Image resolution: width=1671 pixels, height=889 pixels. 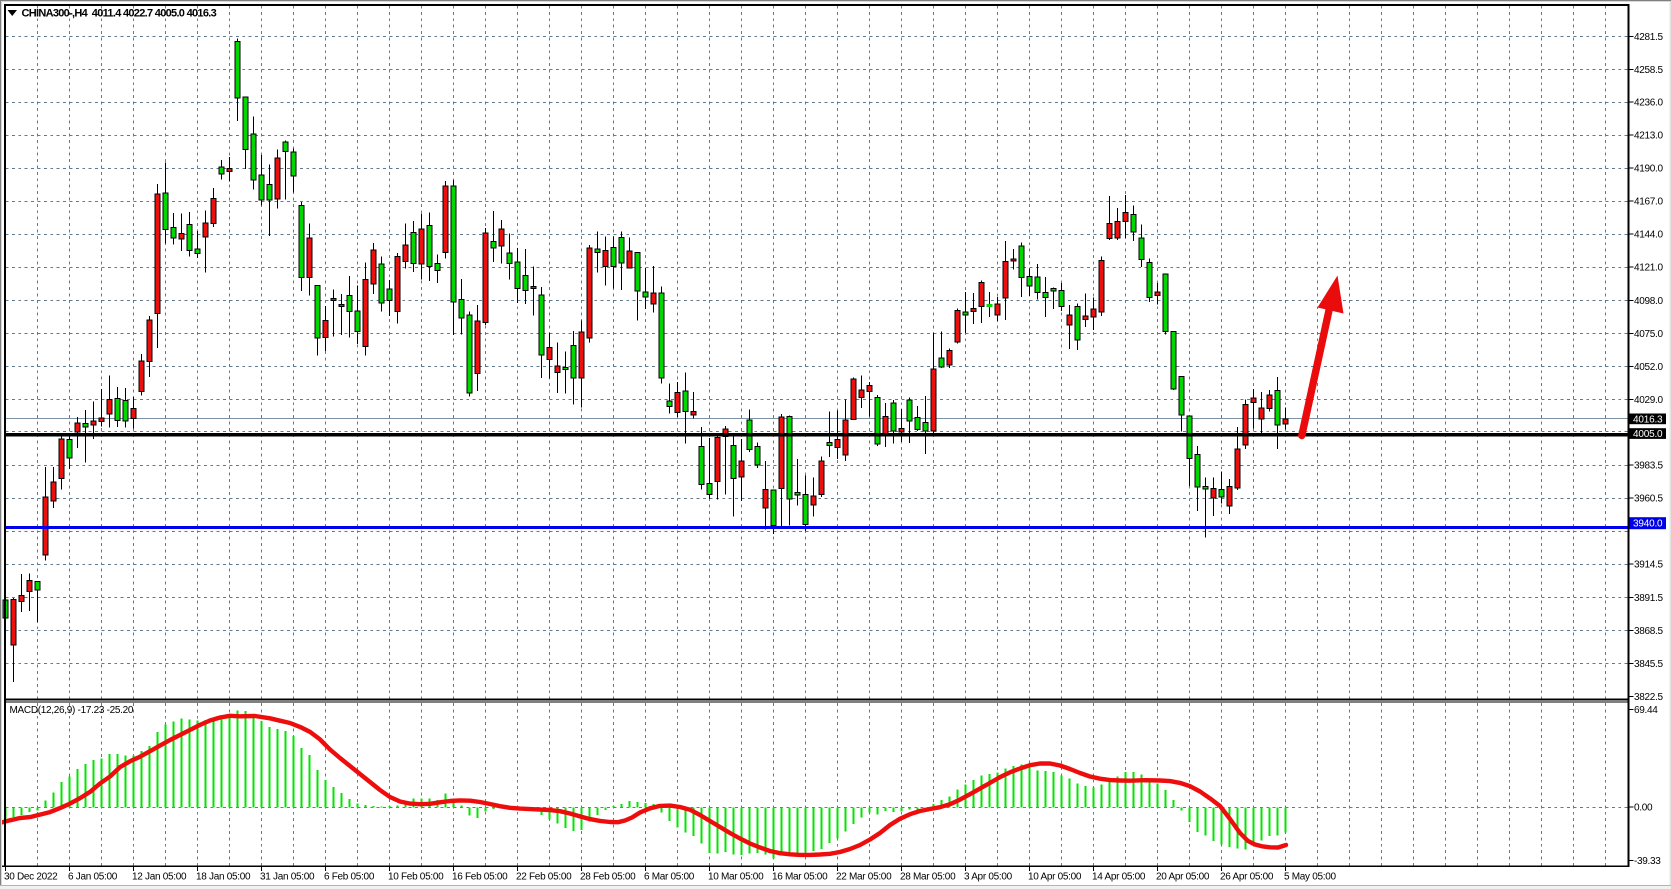 What do you see at coordinates (544, 877) in the screenshot?
I see `svg-text: 22 Feb 05:00` at bounding box center [544, 877].